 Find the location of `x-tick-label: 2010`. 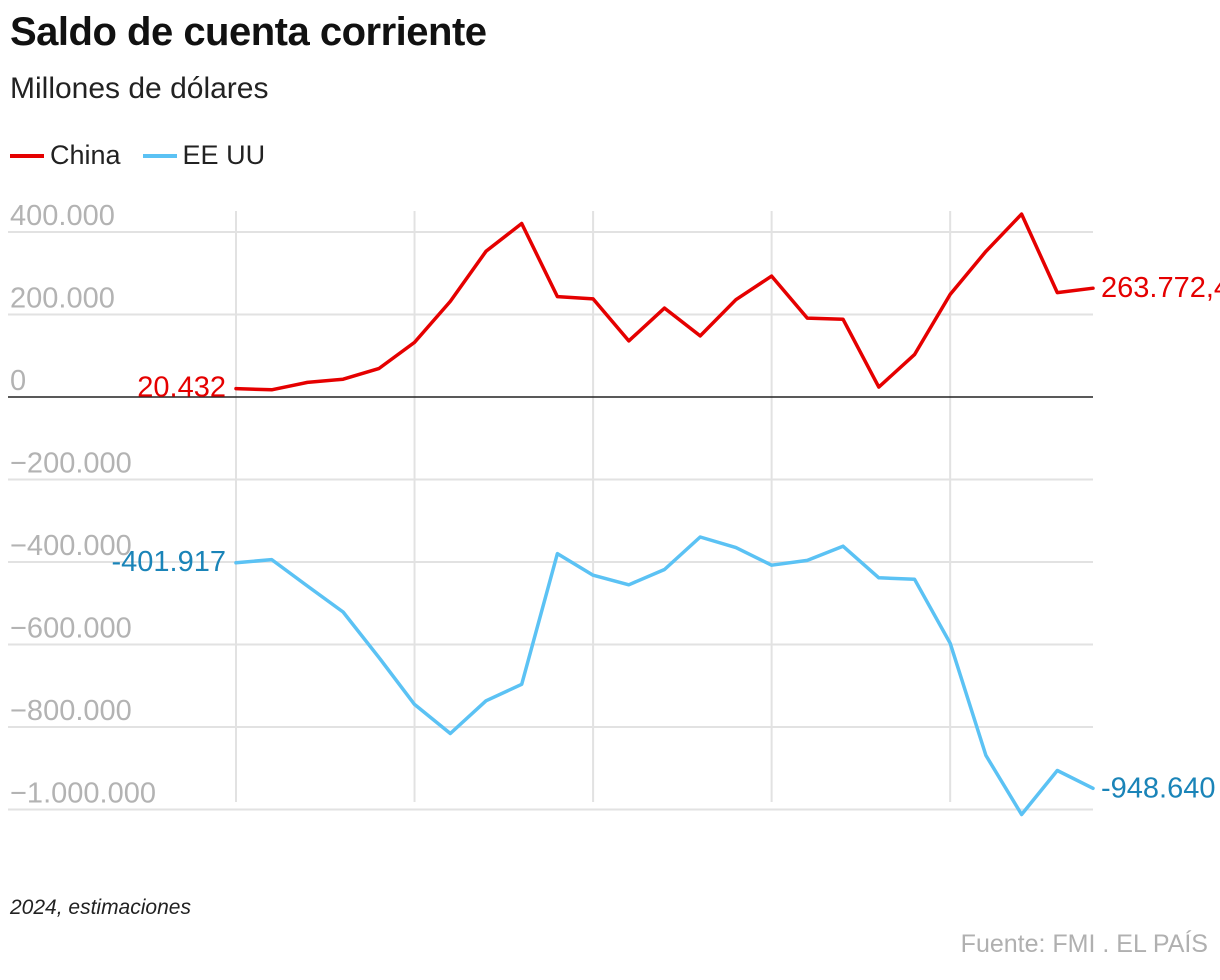

x-tick-label: 2010 is located at coordinates (593, 829).